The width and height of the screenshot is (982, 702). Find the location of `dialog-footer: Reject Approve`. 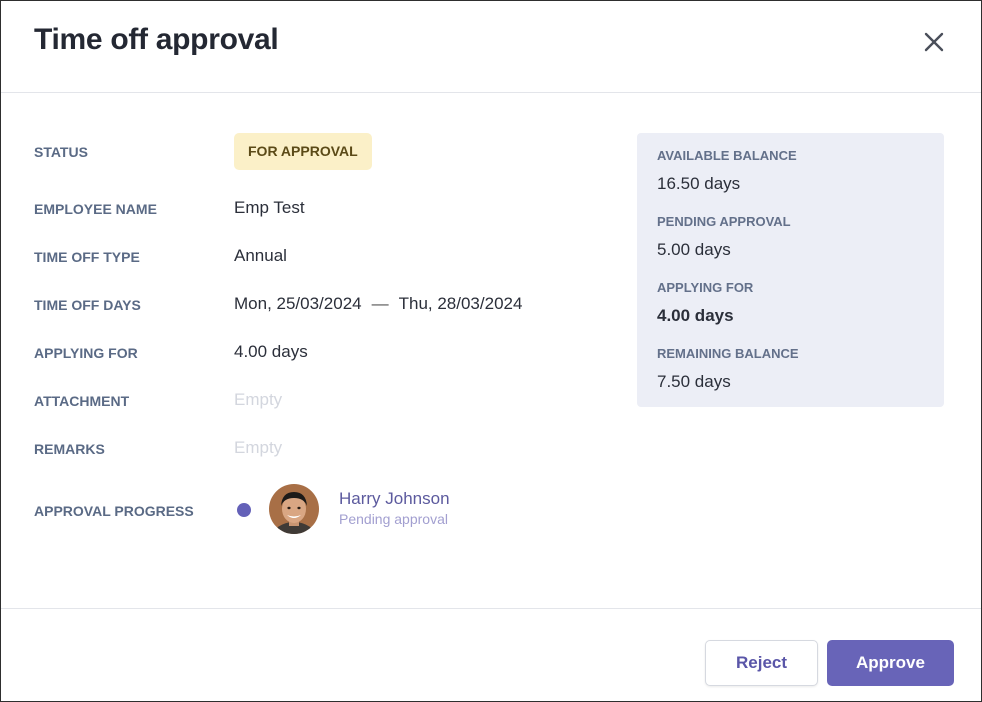

dialog-footer: Reject Approve is located at coordinates (491, 654).